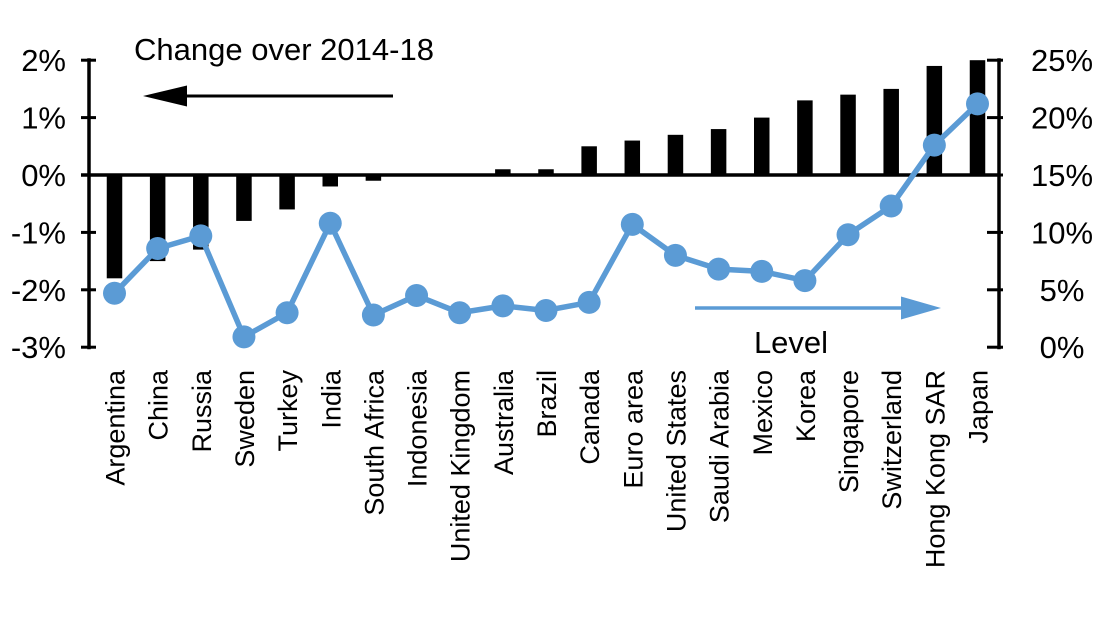  Describe the element at coordinates (287, 192) in the screenshot. I see `bar-turkey` at that location.